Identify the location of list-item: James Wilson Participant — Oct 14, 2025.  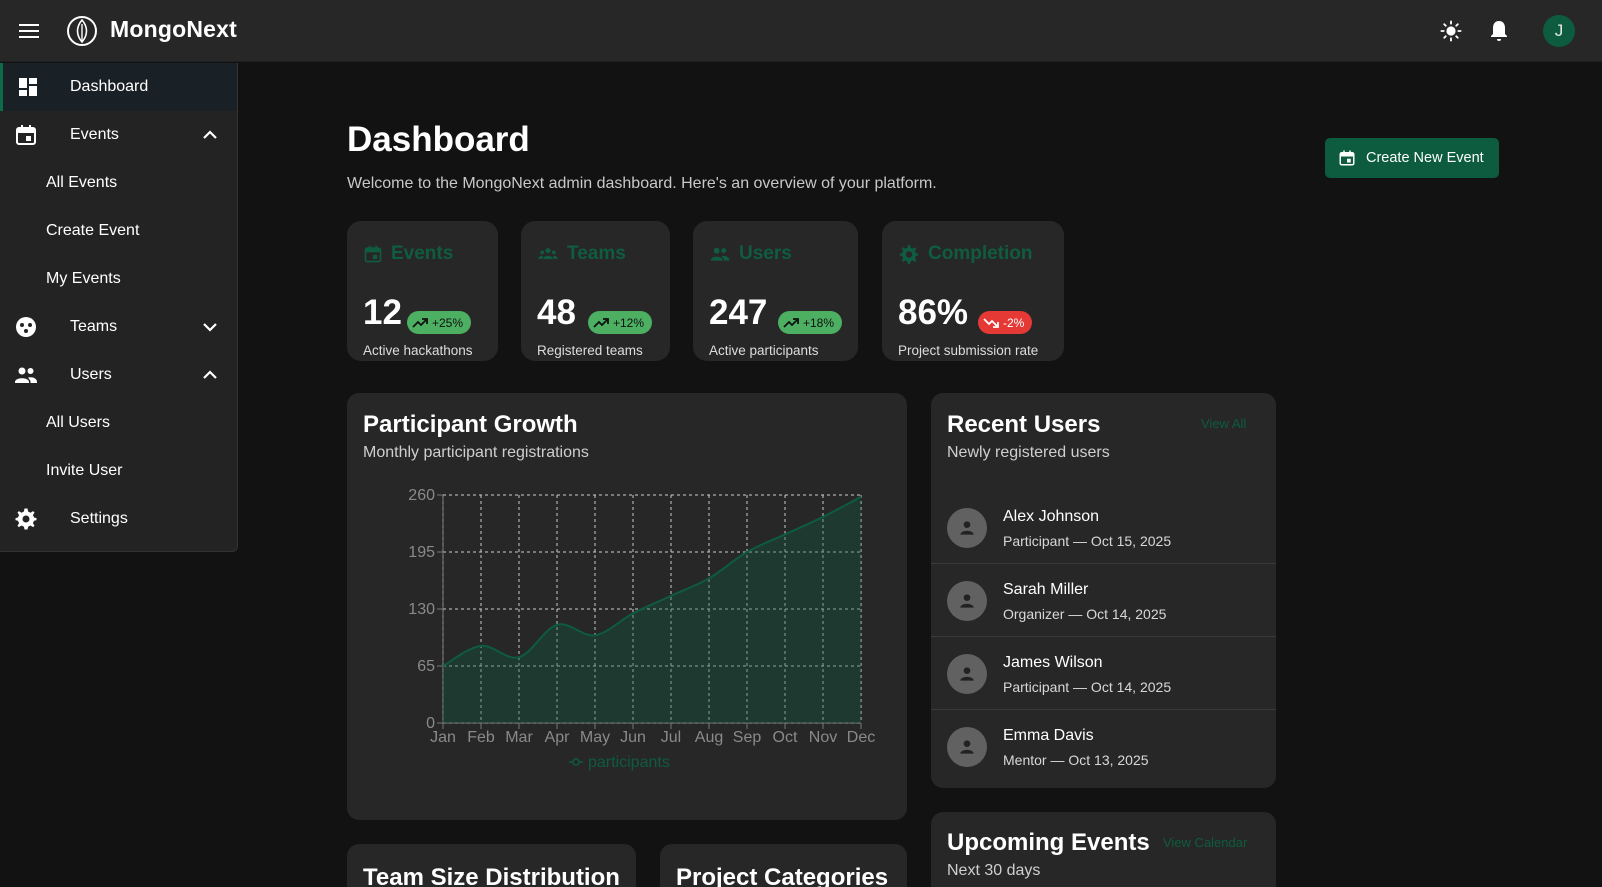
(1103, 673).